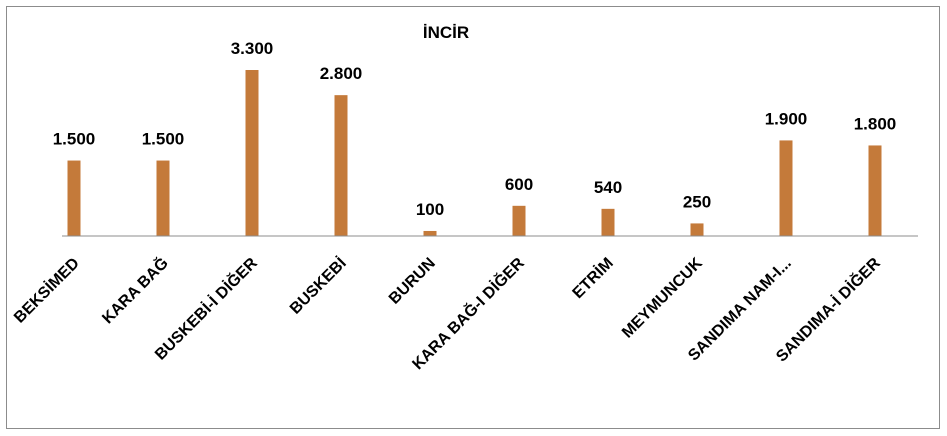  Describe the element at coordinates (252, 48) in the screenshot. I see `data-label-3: 3.300` at that location.